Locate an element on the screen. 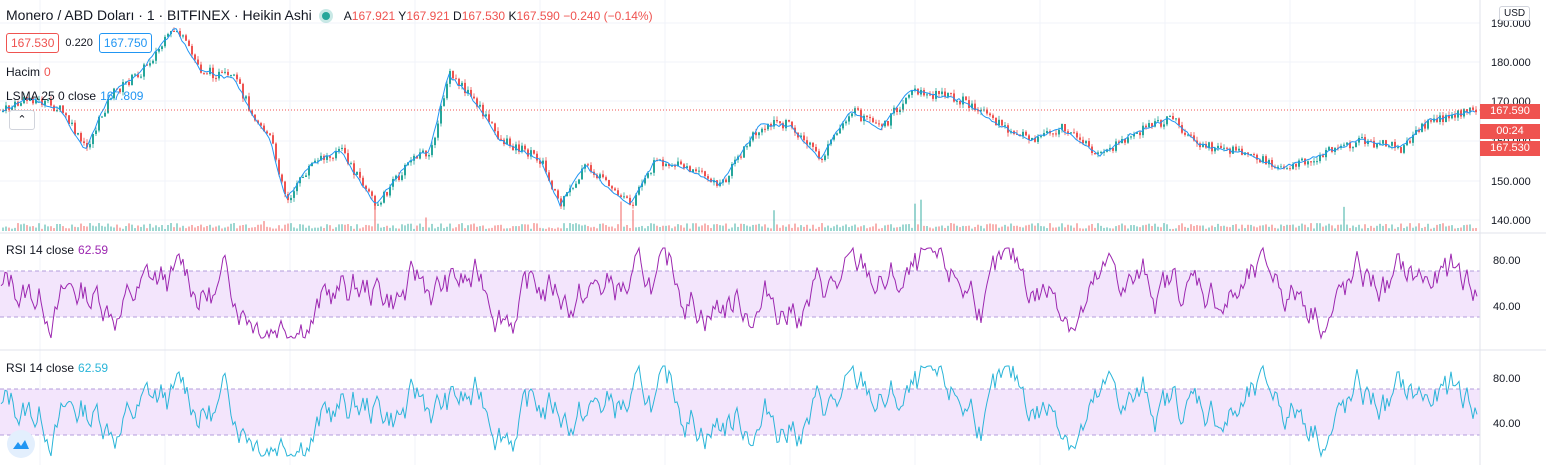 This screenshot has height=465, width=1546. rsi1-legend: RSI 14 close 62.59 is located at coordinates (57, 250).